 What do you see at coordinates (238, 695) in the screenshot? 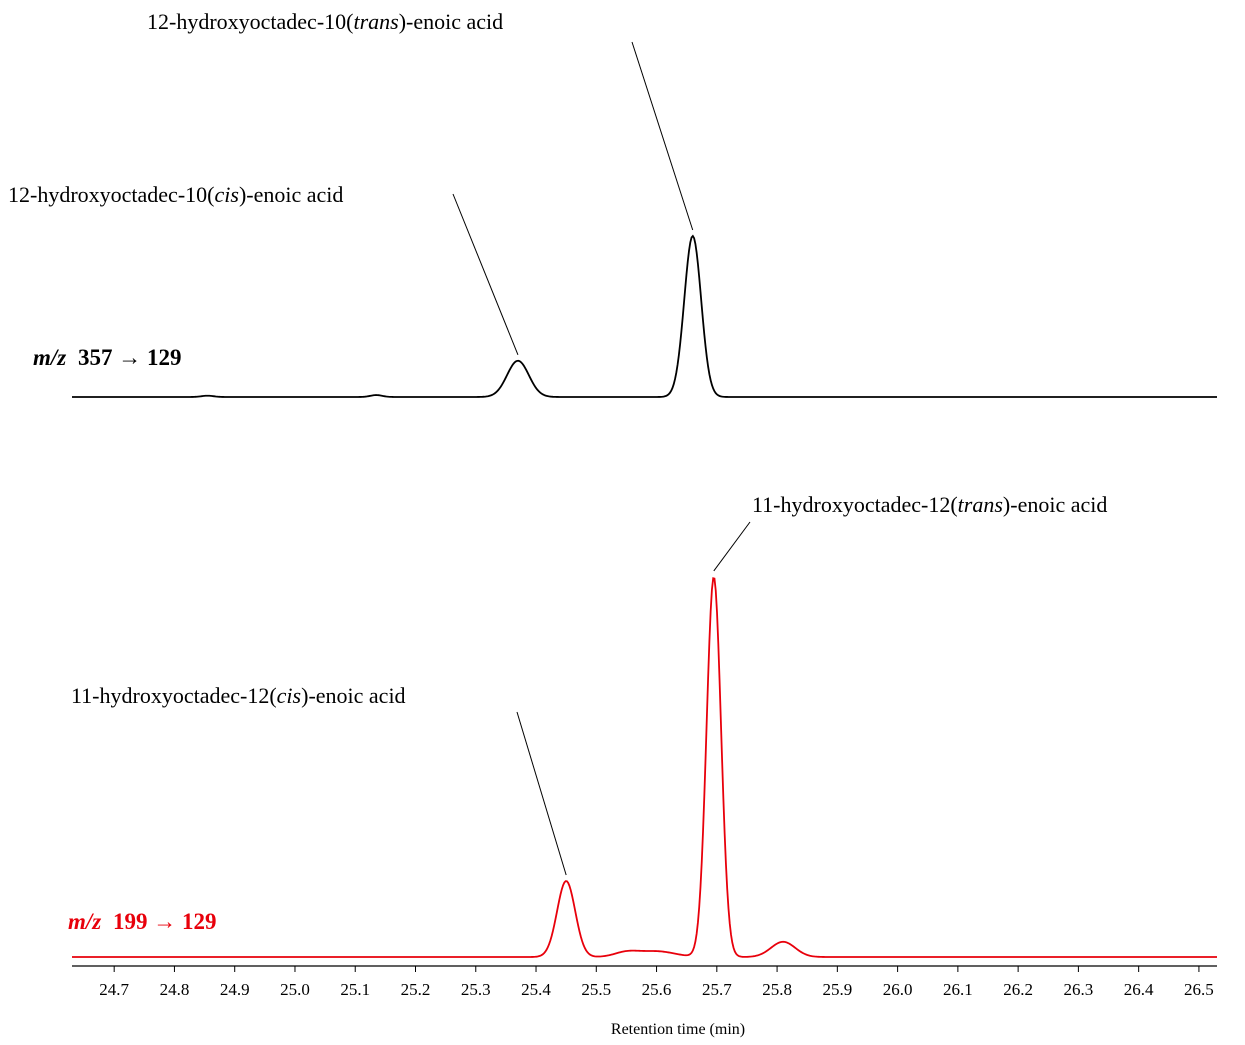
I see `annotation-cis-11: 11-hydroxyoctadec-12(cis)-enoic acid` at bounding box center [238, 695].